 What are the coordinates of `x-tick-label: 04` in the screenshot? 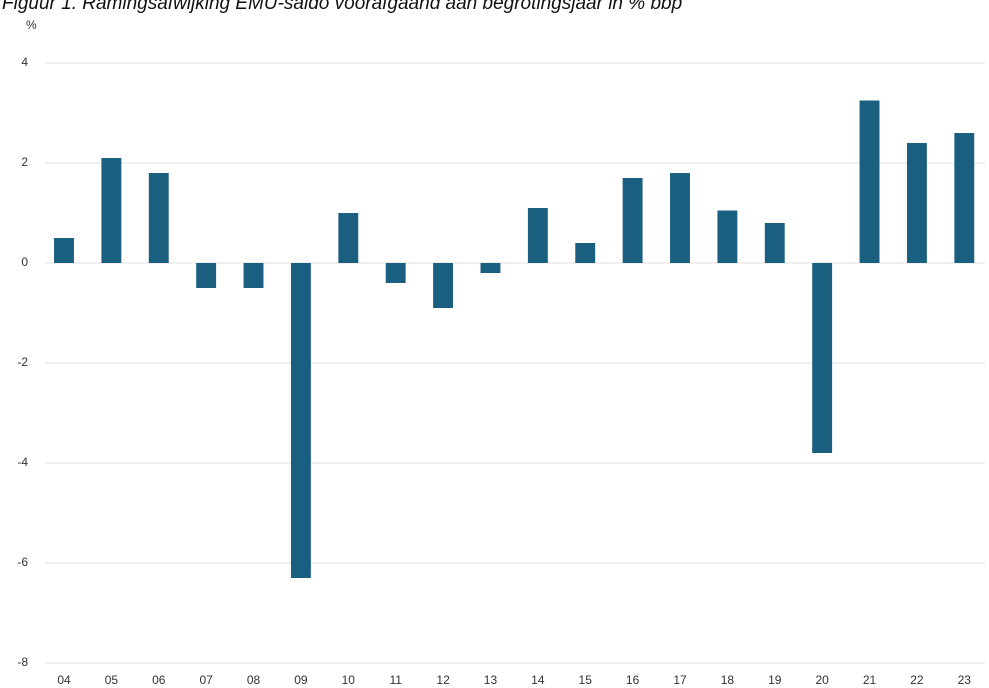 It's located at (64, 680).